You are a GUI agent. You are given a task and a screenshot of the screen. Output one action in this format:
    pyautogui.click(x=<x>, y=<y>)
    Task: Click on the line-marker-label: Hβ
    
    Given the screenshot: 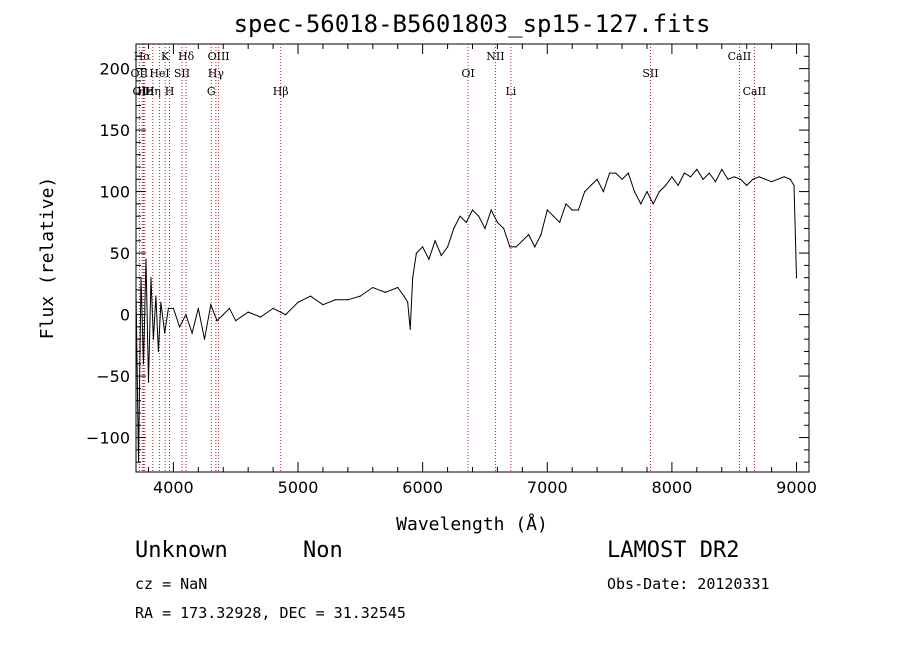 What is the action you would take?
    pyautogui.click(x=281, y=91)
    